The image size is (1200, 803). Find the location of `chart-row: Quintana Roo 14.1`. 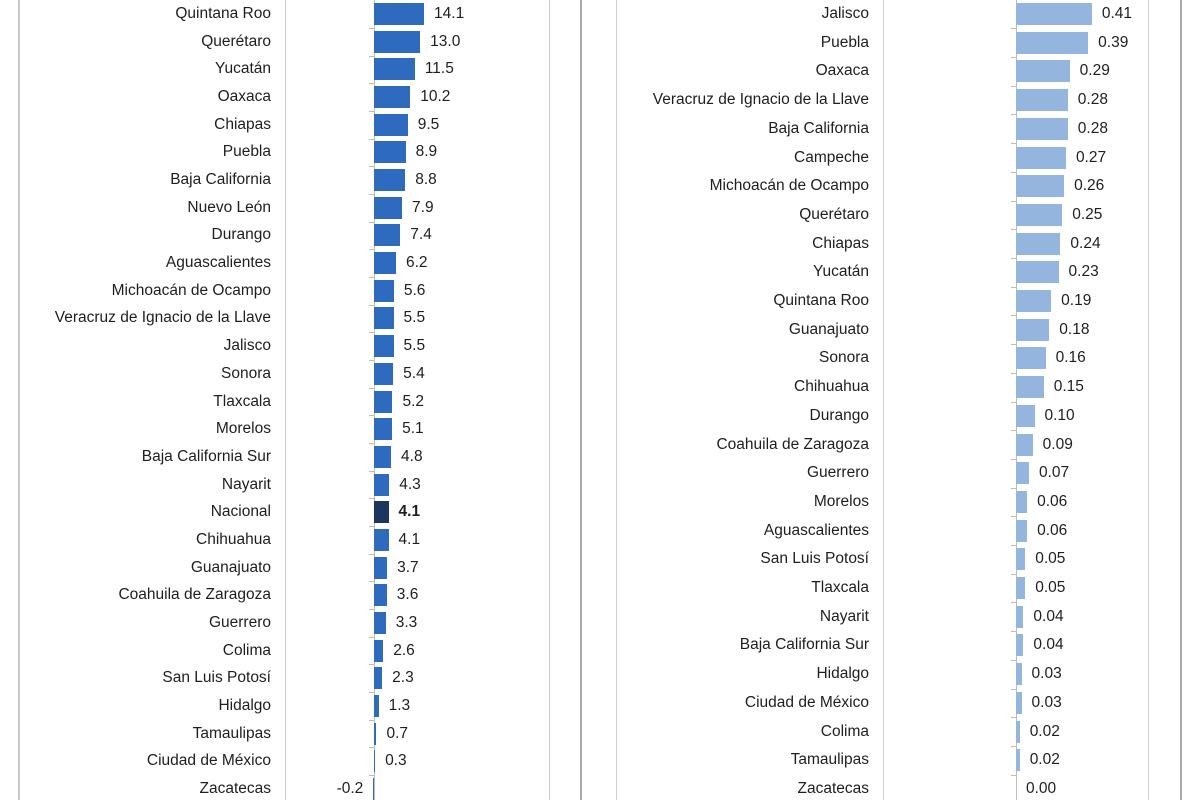

chart-row: Quintana Roo 14.1 is located at coordinates (600, 14).